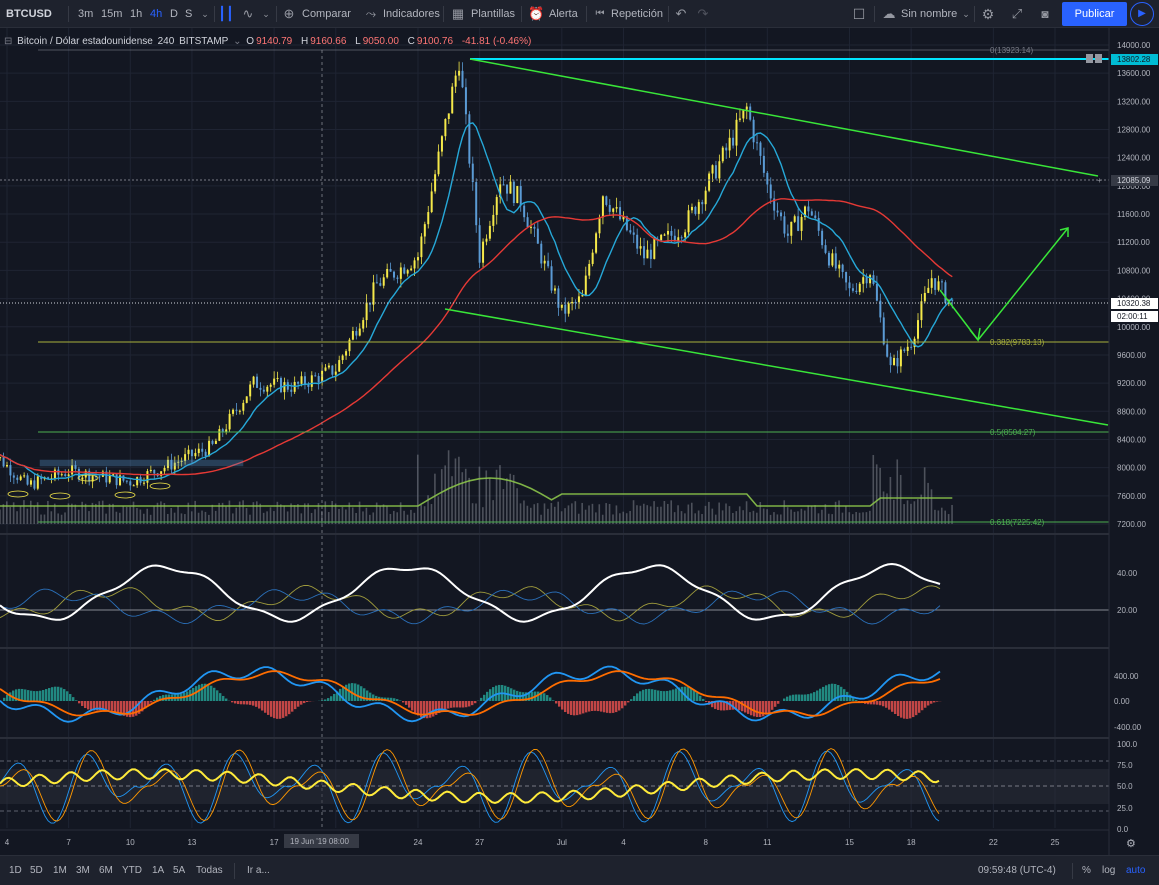 This screenshot has width=1159, height=885. I want to click on gear-icon: ⚙, so click(988, 14).